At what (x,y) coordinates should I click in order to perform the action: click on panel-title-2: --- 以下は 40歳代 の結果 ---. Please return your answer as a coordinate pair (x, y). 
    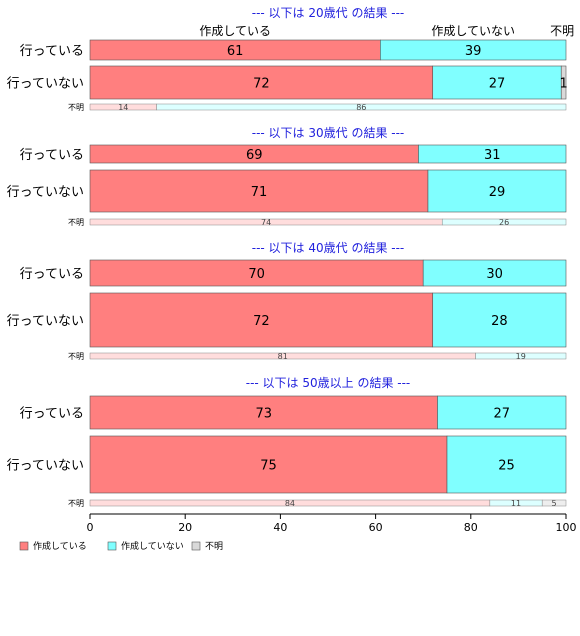
    Looking at the image, I should click on (328, 248).